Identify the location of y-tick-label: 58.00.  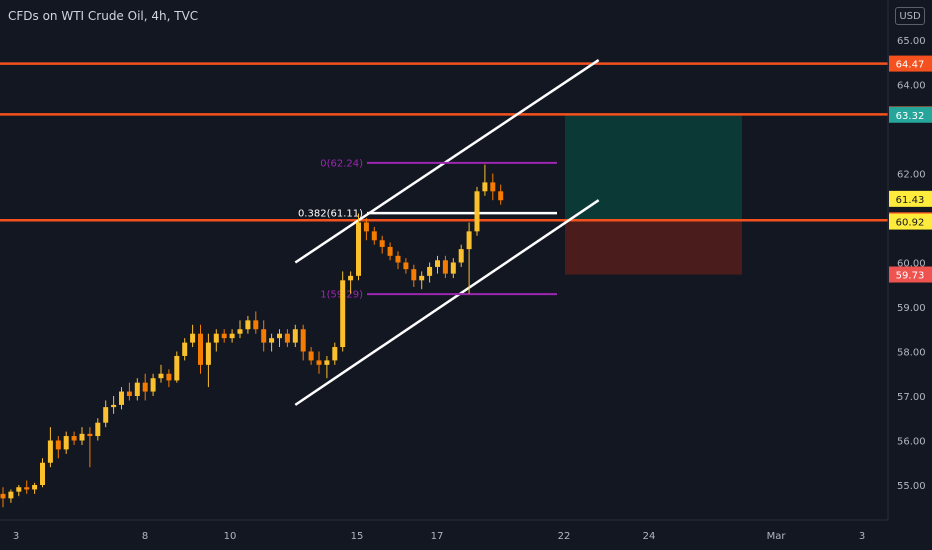
(911, 353).